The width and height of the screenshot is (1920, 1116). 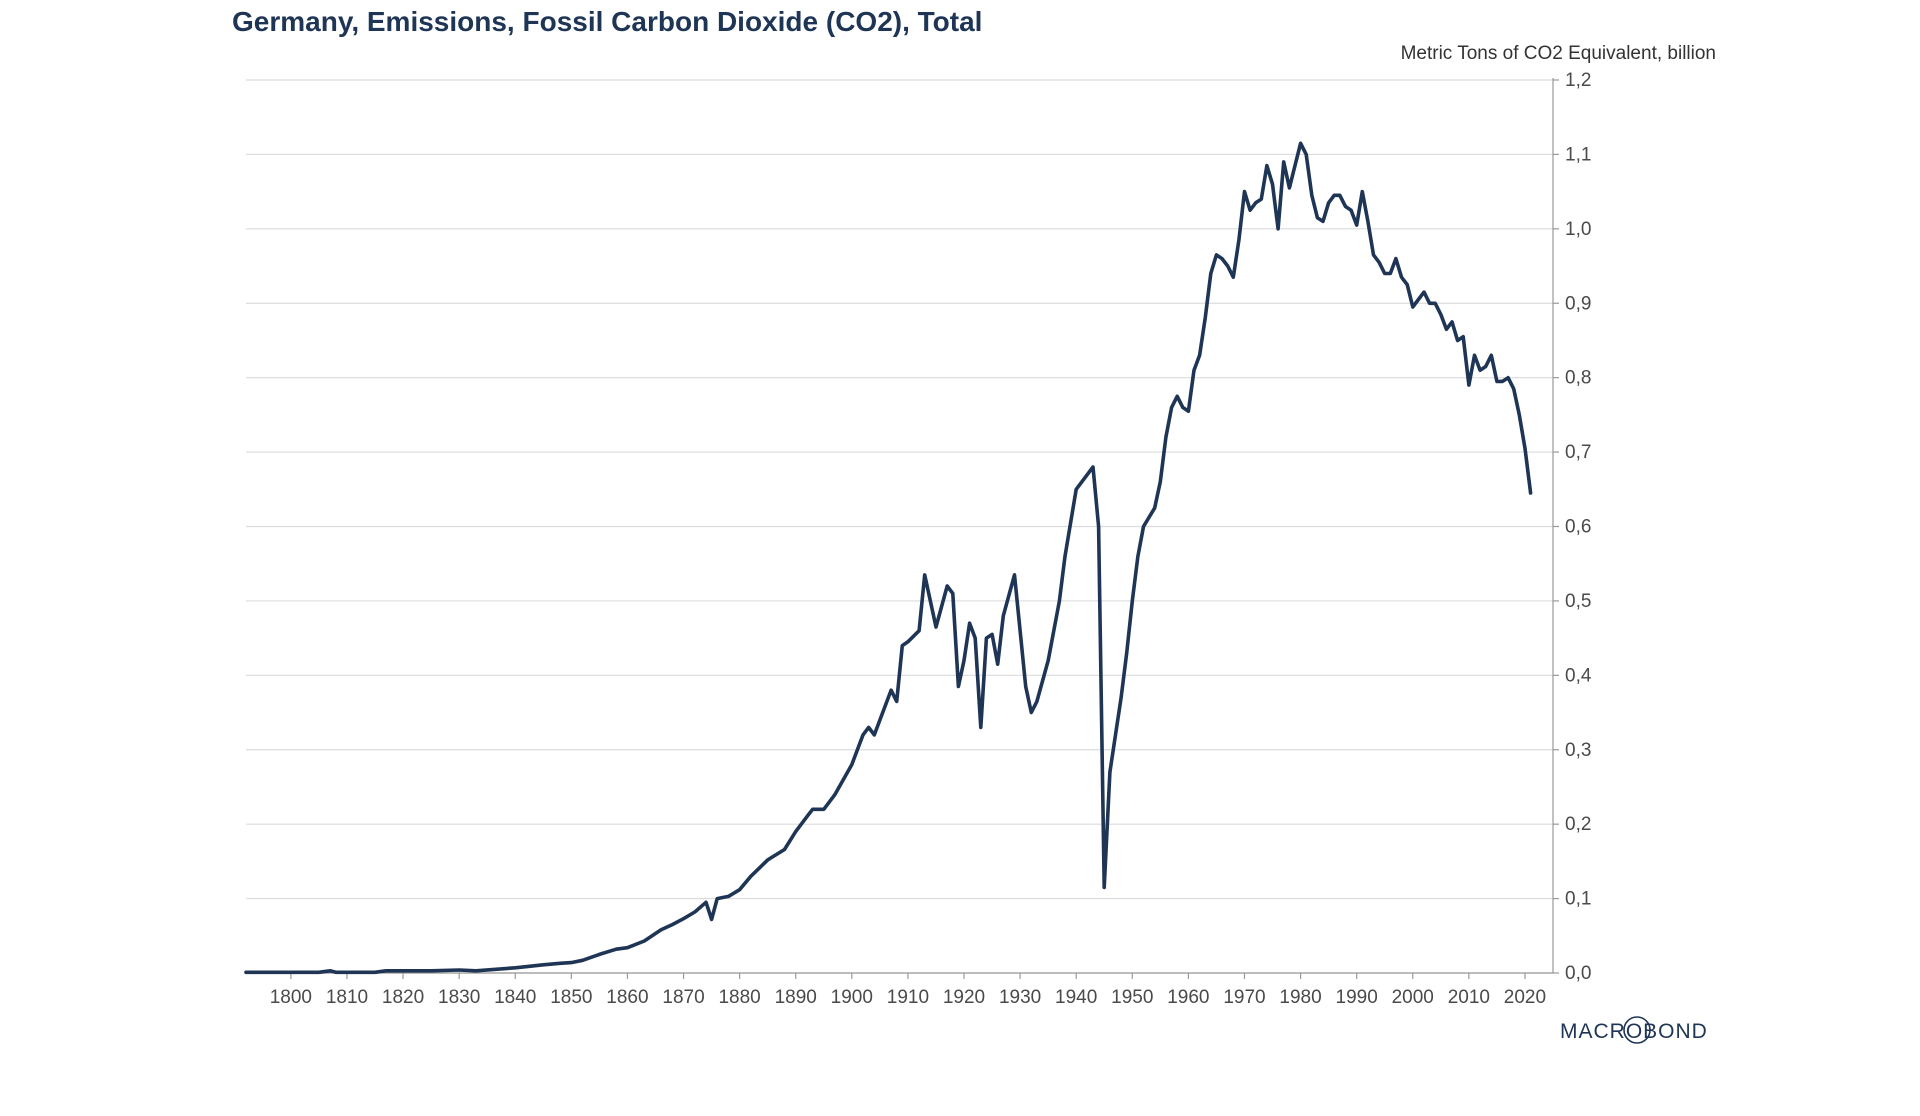 What do you see at coordinates (1188, 997) in the screenshot?
I see `x-tick-label: 1960` at bounding box center [1188, 997].